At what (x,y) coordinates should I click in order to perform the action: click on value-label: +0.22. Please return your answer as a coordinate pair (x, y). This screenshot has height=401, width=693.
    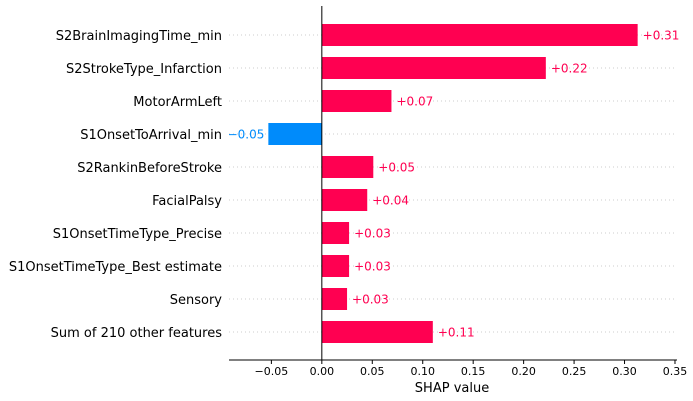
    Looking at the image, I should click on (569, 69).